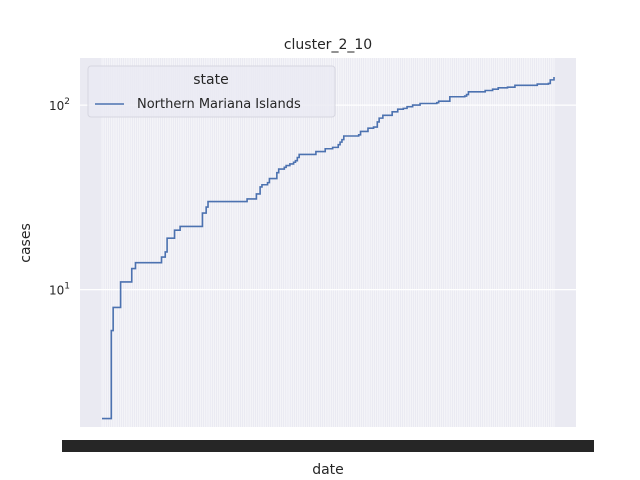 Image resolution: width=640 pixels, height=480 pixels. Describe the element at coordinates (26, 242) in the screenshot. I see `y-axis-label: cases` at that location.